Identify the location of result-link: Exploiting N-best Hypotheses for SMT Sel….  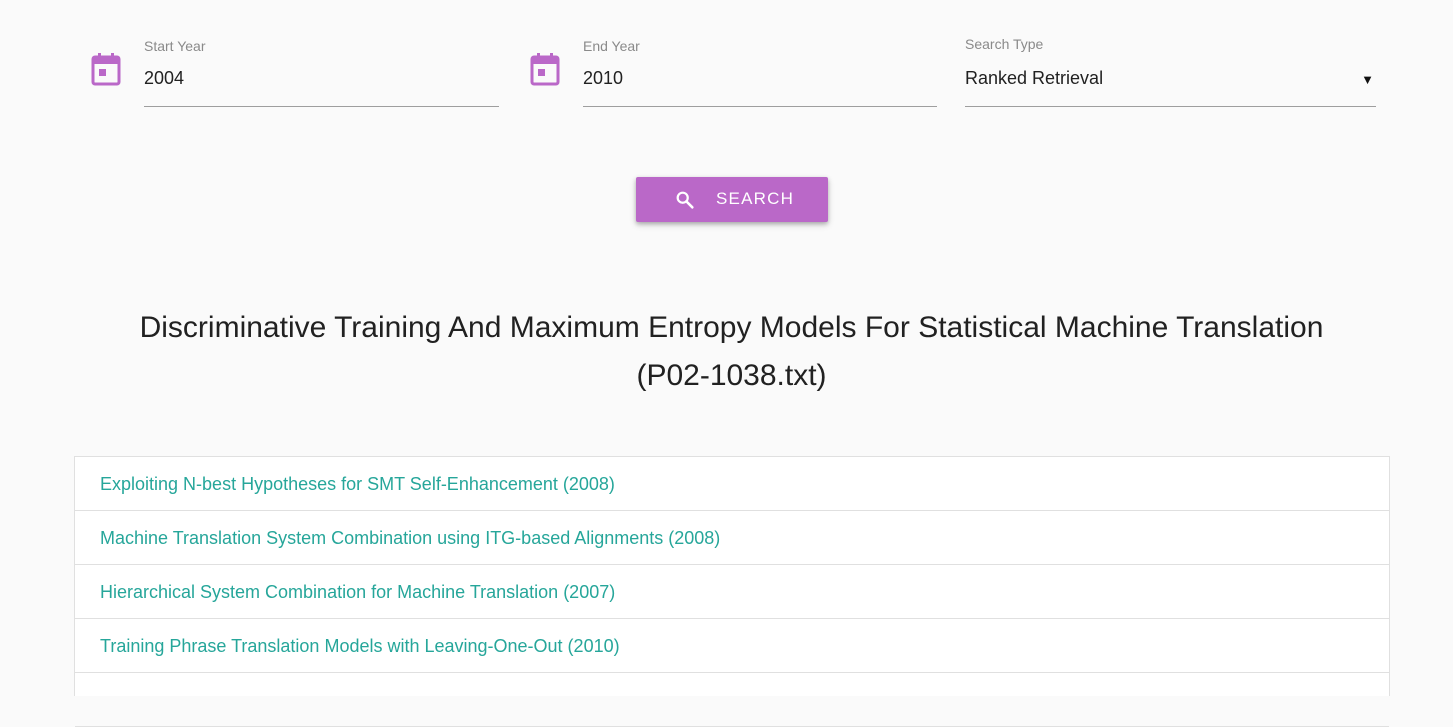
(732, 484).